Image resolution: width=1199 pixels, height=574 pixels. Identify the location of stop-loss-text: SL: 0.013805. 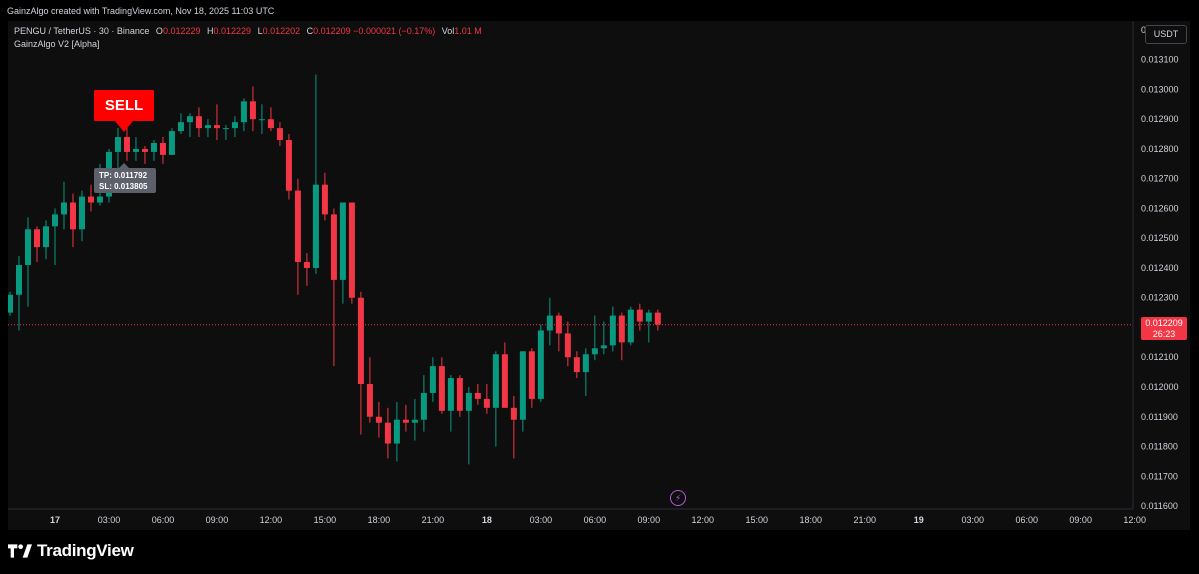
(123, 186).